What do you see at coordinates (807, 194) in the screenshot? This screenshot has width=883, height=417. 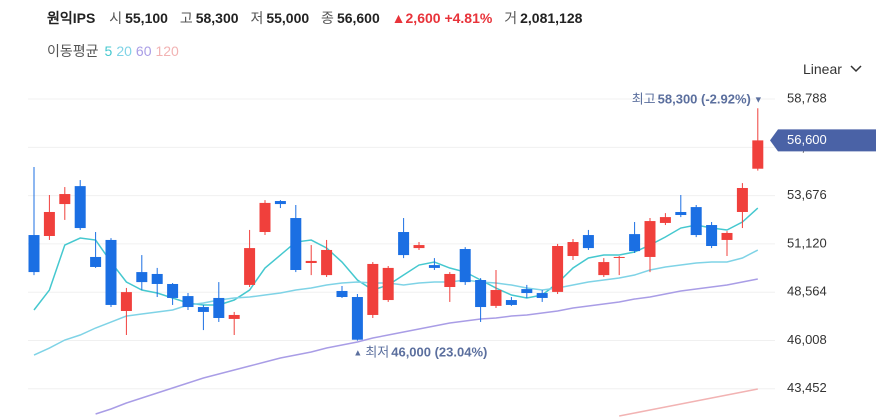 I see `y-tick-label: 53,676` at bounding box center [807, 194].